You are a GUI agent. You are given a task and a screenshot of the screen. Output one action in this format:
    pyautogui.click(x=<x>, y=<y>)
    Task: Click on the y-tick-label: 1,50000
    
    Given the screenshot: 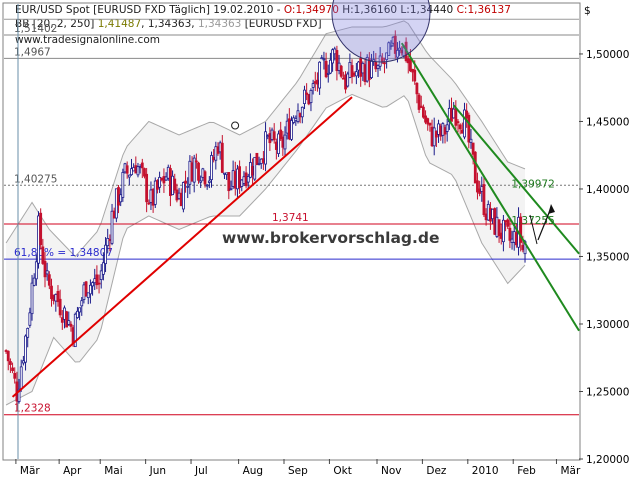 What is the action you would take?
    pyautogui.click(x=607, y=55)
    